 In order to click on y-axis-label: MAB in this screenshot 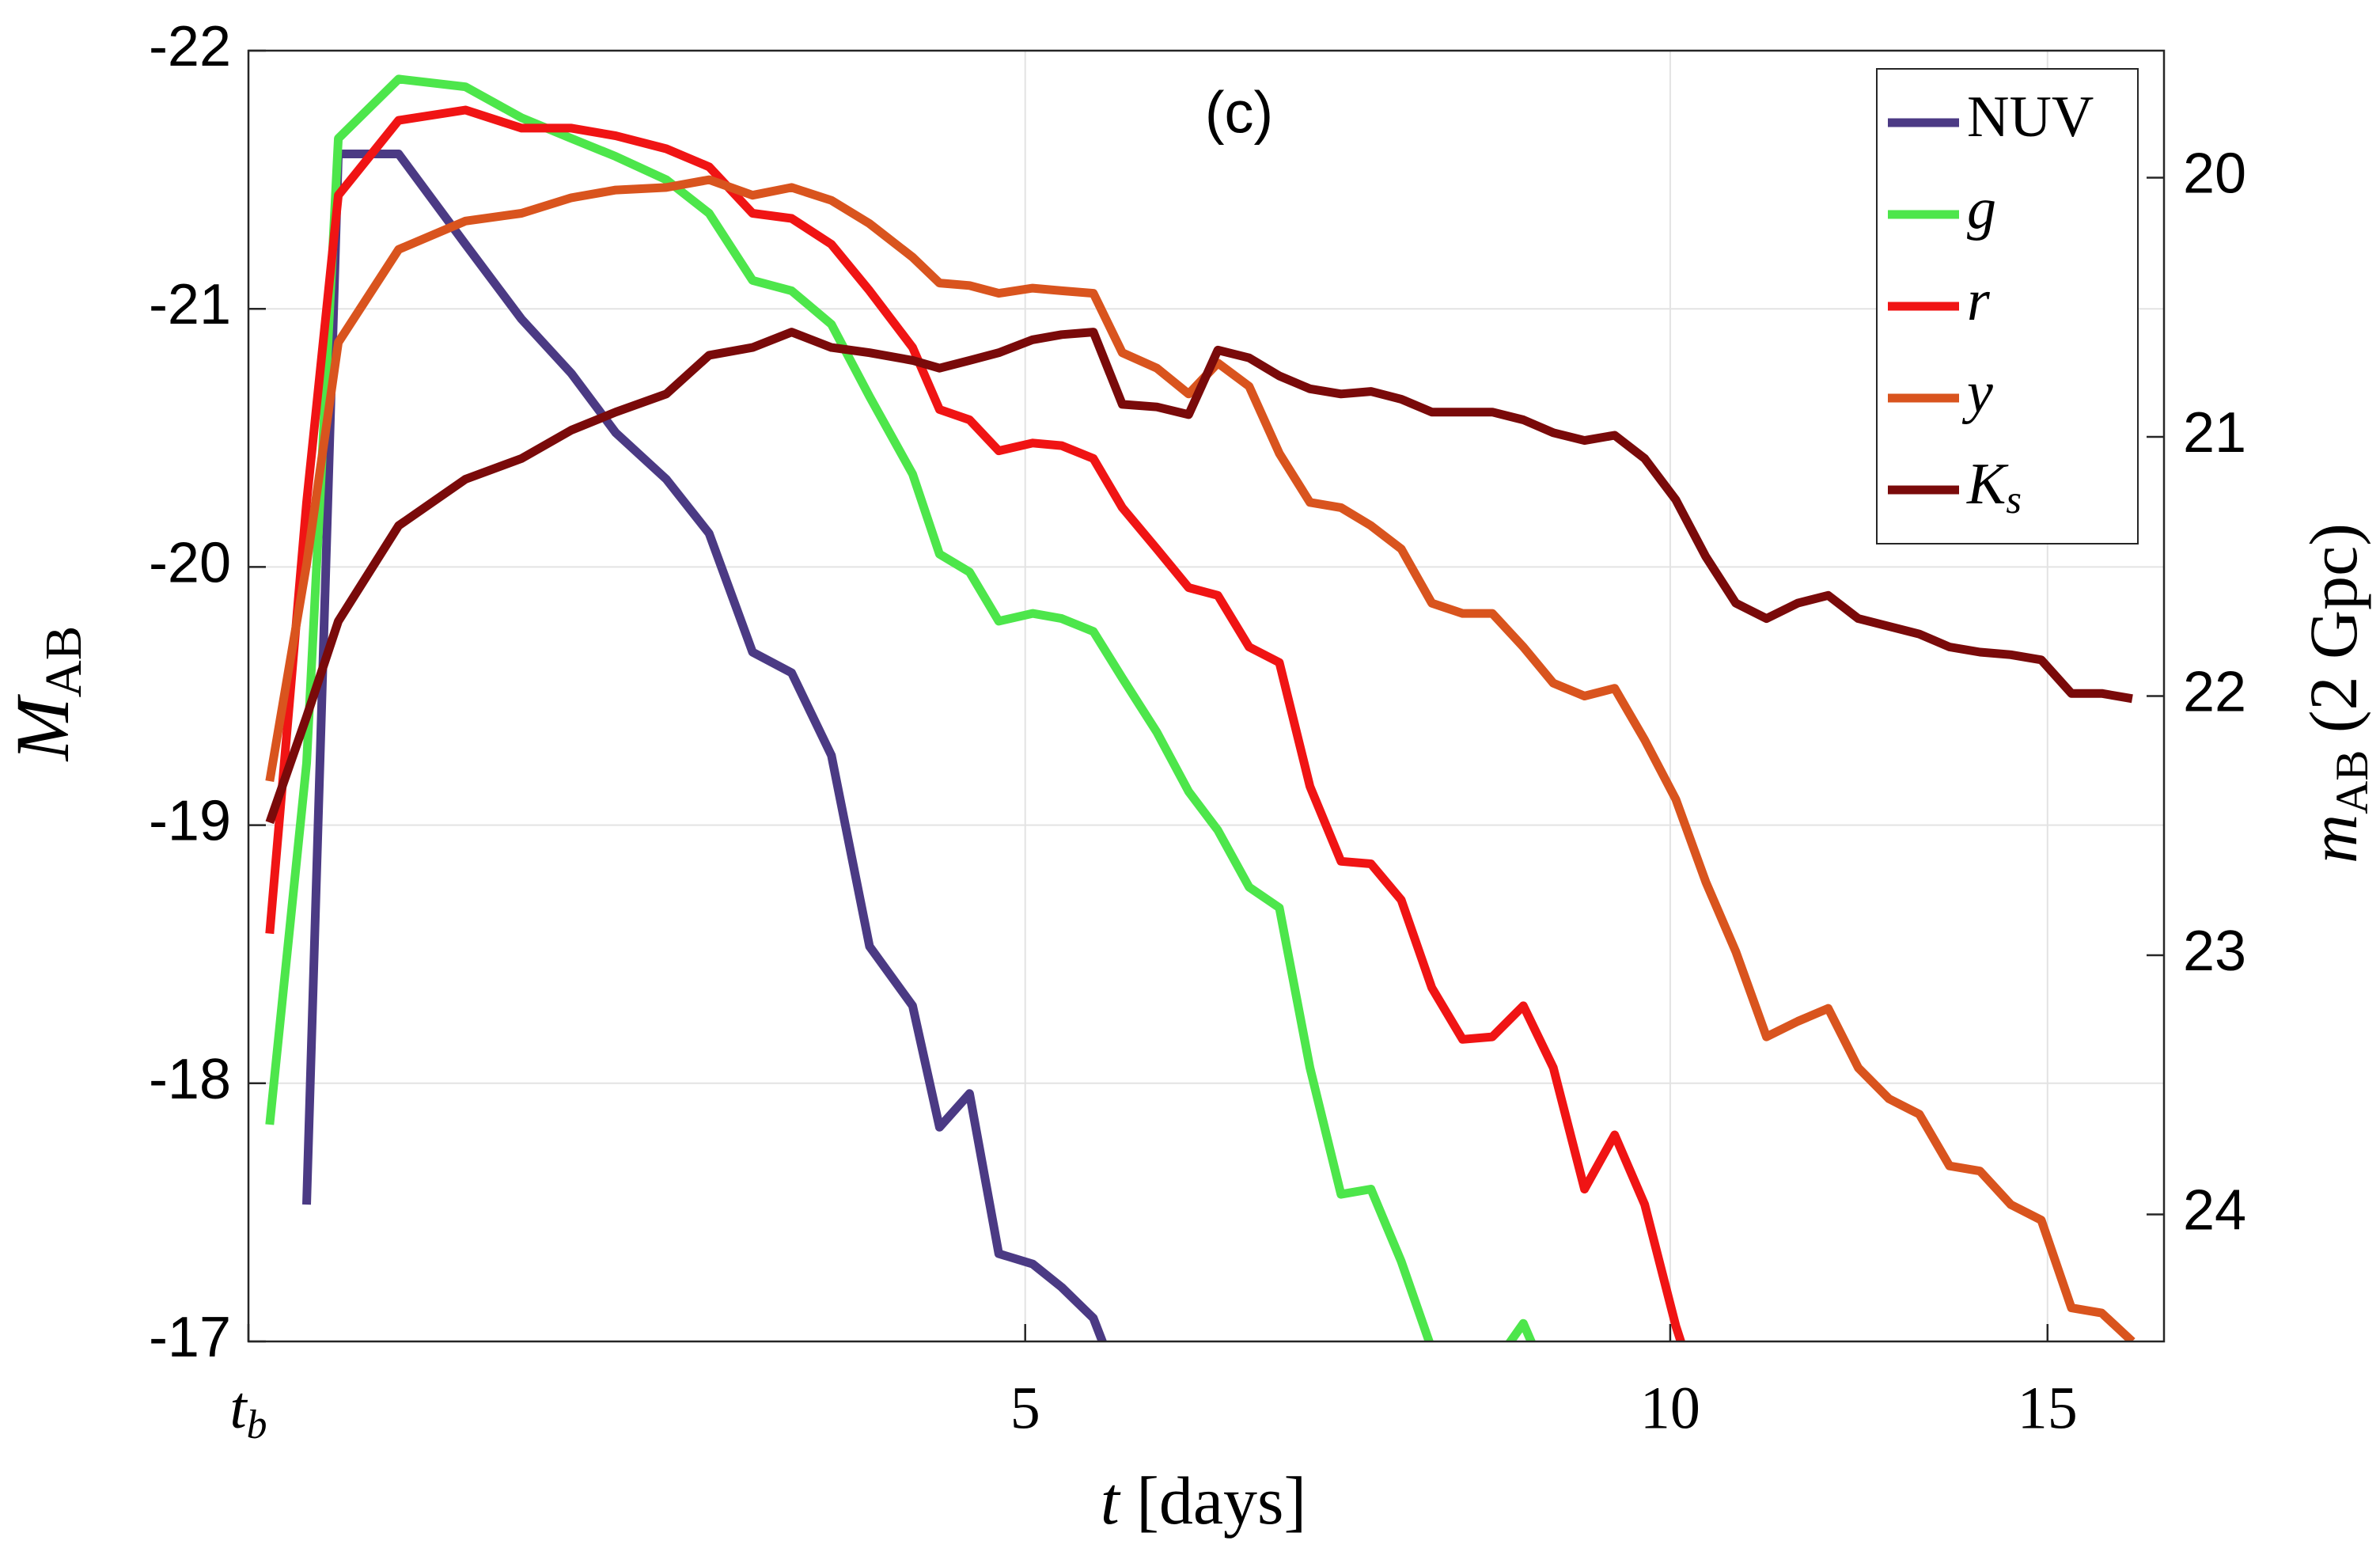, I will do `click(46, 694)`.